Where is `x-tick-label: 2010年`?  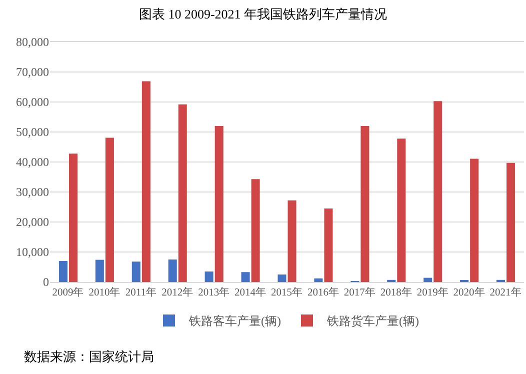
x-tick-label: 2010年 is located at coordinates (104, 292).